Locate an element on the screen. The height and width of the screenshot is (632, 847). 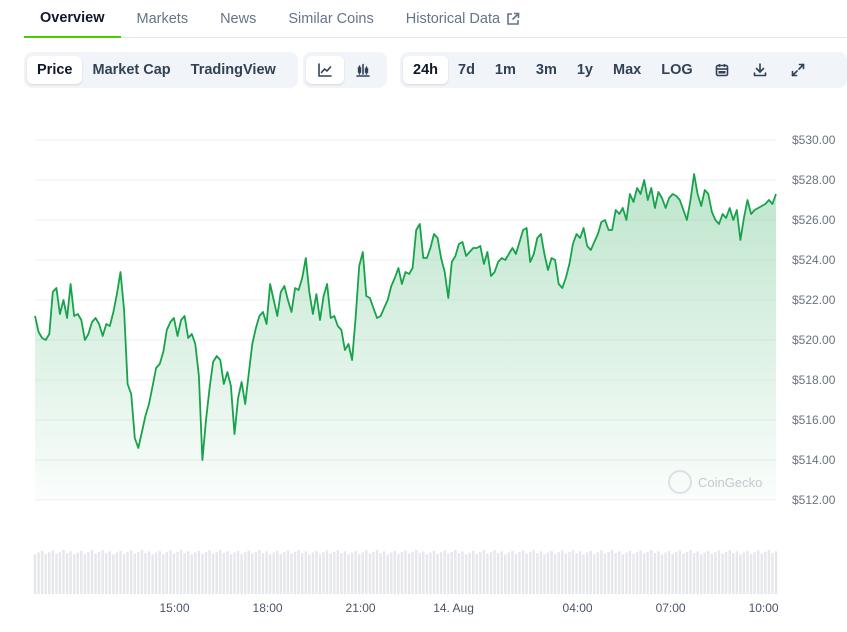
chart-style-selector is located at coordinates (345, 70).